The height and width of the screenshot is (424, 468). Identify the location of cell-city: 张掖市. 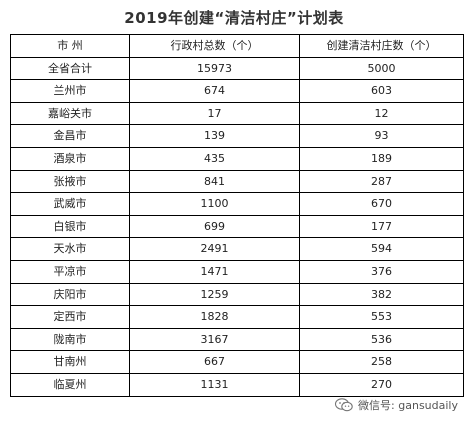
(70, 181).